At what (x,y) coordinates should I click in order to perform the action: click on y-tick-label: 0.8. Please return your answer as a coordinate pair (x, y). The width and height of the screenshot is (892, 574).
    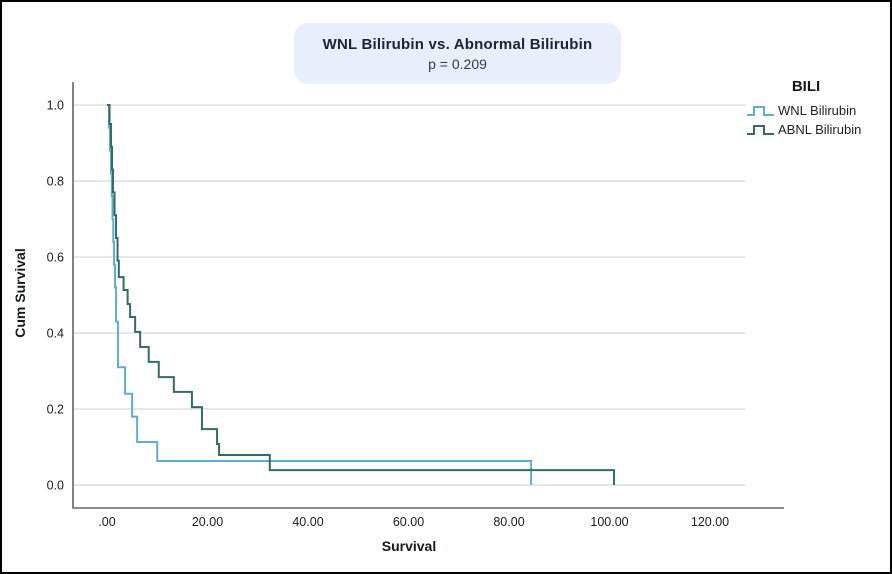
    Looking at the image, I should click on (55, 182).